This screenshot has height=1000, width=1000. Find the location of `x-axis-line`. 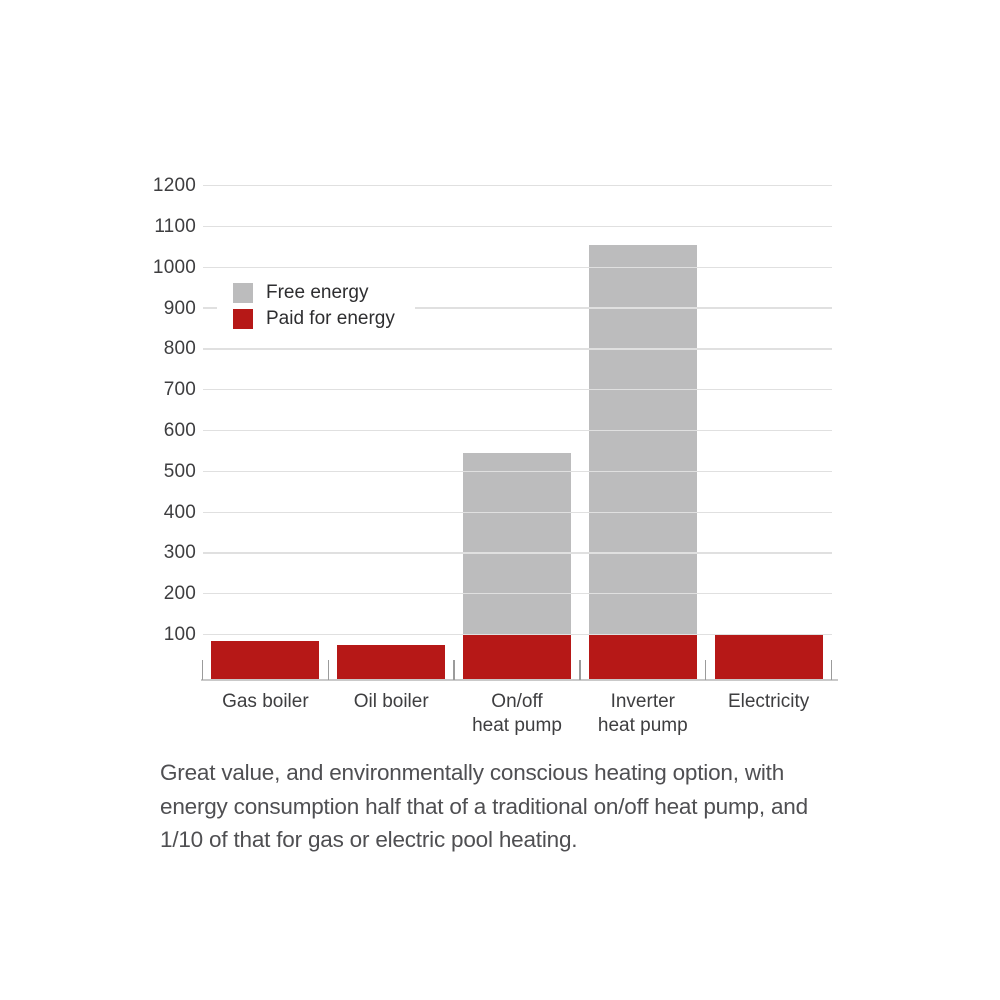

x-axis-line is located at coordinates (519, 680).